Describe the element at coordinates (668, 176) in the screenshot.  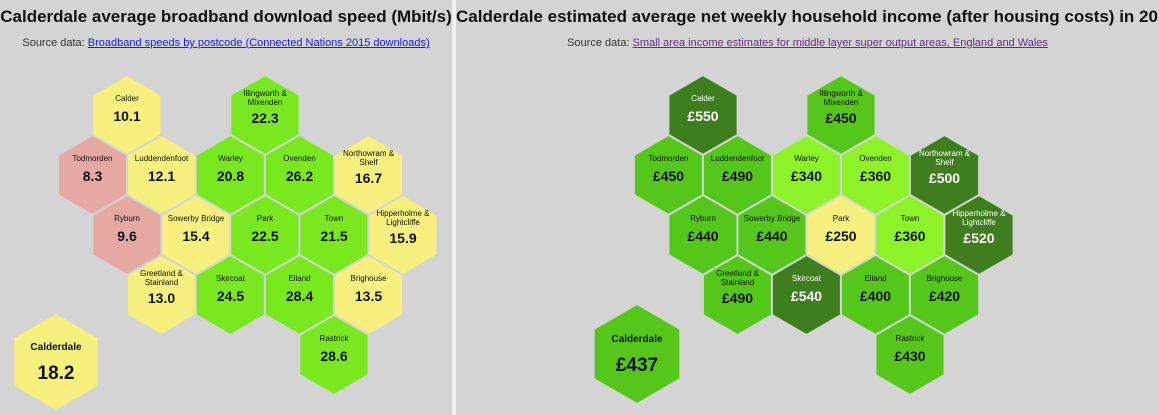
I see `hex-value: £450` at that location.